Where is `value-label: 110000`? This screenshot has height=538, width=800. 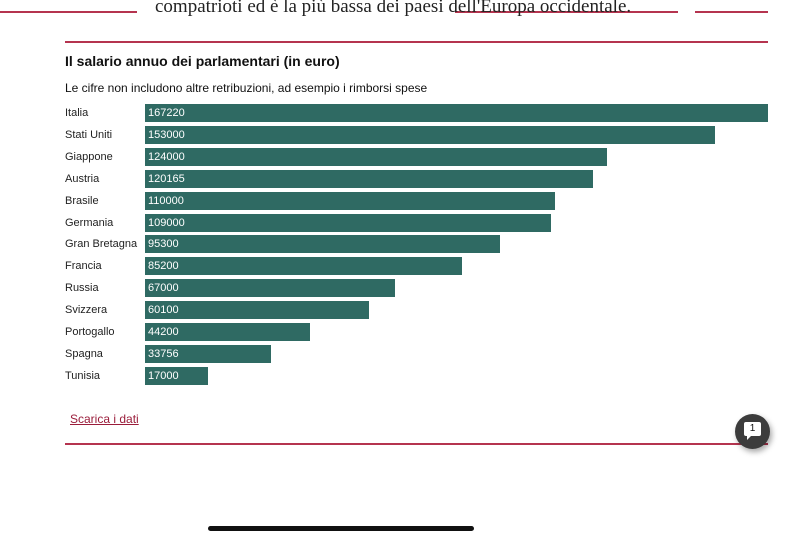 value-label: 110000 is located at coordinates (166, 200).